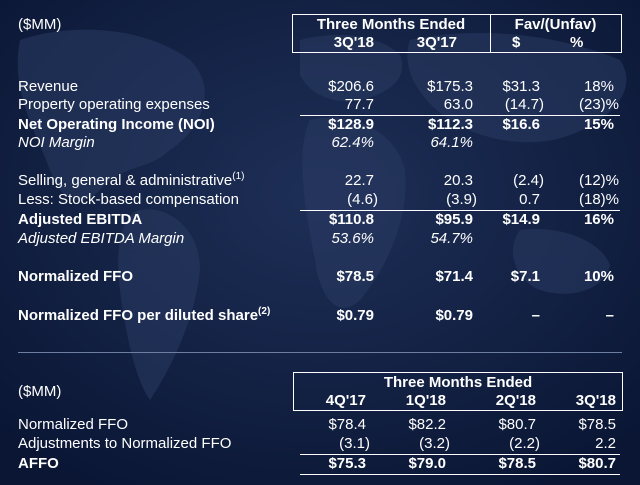 Image resolution: width=640 pixels, height=485 pixels. What do you see at coordinates (555, 24) in the screenshot?
I see `top-header-fav-unfav: Fav/(Unfav)` at bounding box center [555, 24].